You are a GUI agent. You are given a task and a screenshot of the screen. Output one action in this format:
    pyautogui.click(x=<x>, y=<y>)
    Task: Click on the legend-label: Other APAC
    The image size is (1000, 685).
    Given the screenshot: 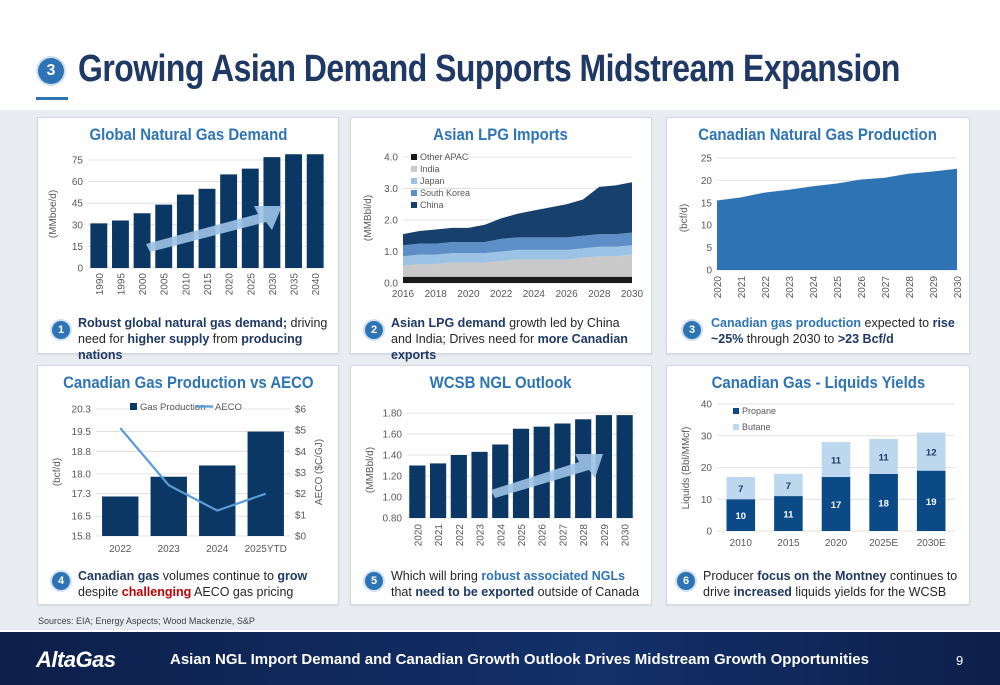 What is the action you would take?
    pyautogui.click(x=444, y=157)
    